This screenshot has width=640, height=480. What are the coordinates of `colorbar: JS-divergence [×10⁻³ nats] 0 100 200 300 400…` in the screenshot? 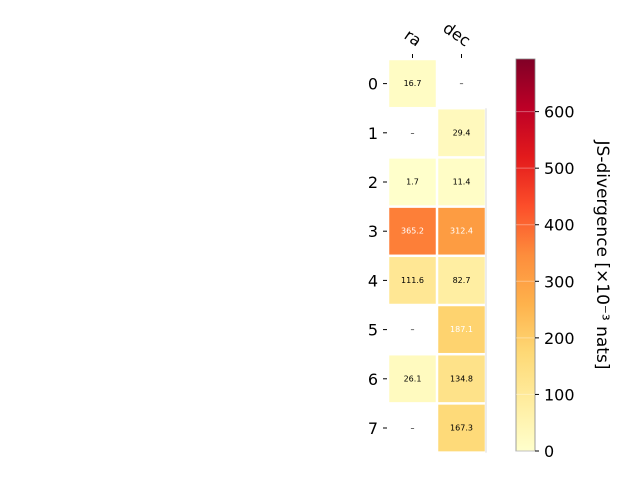 It's located at (563, 259).